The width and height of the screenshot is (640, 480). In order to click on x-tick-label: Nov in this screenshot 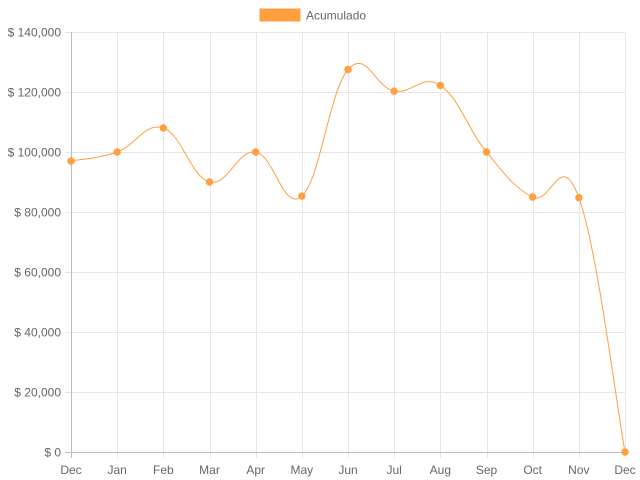, I will do `click(578, 470)`.